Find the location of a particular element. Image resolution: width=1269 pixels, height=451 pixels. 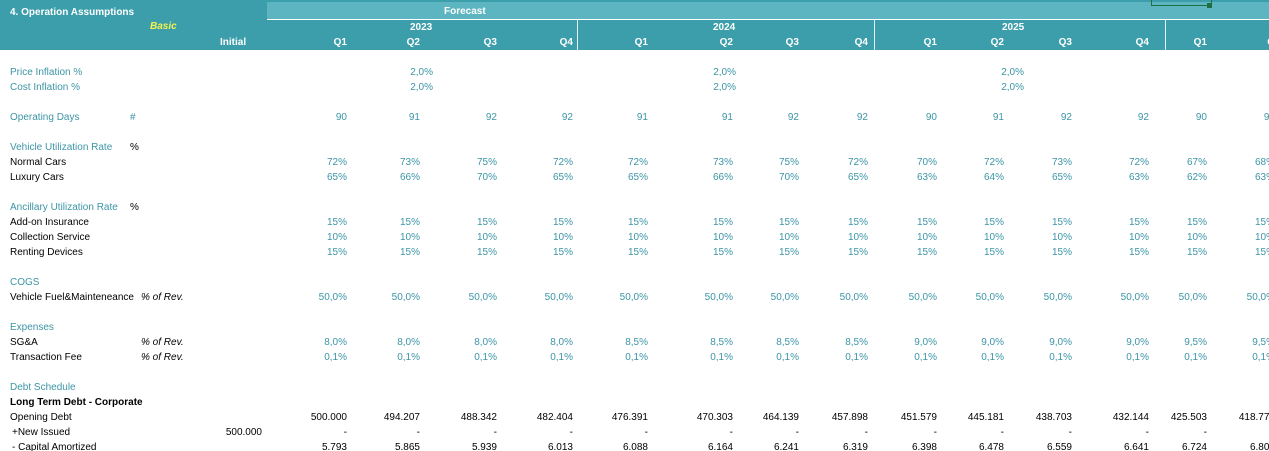

cell: 6.319 is located at coordinates (855, 446).